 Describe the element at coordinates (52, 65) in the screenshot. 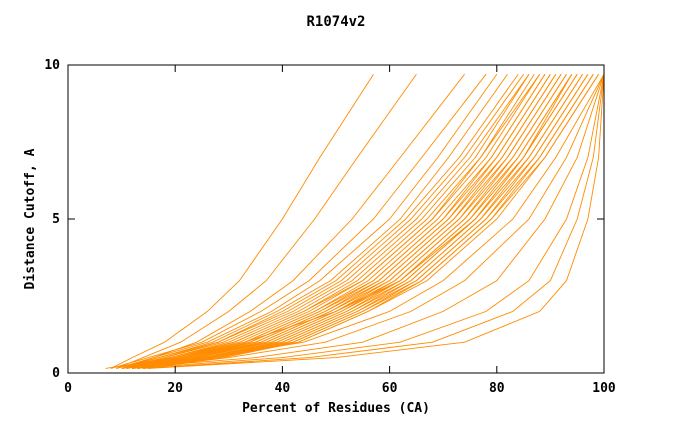

I see `tick-label: 10` at that location.